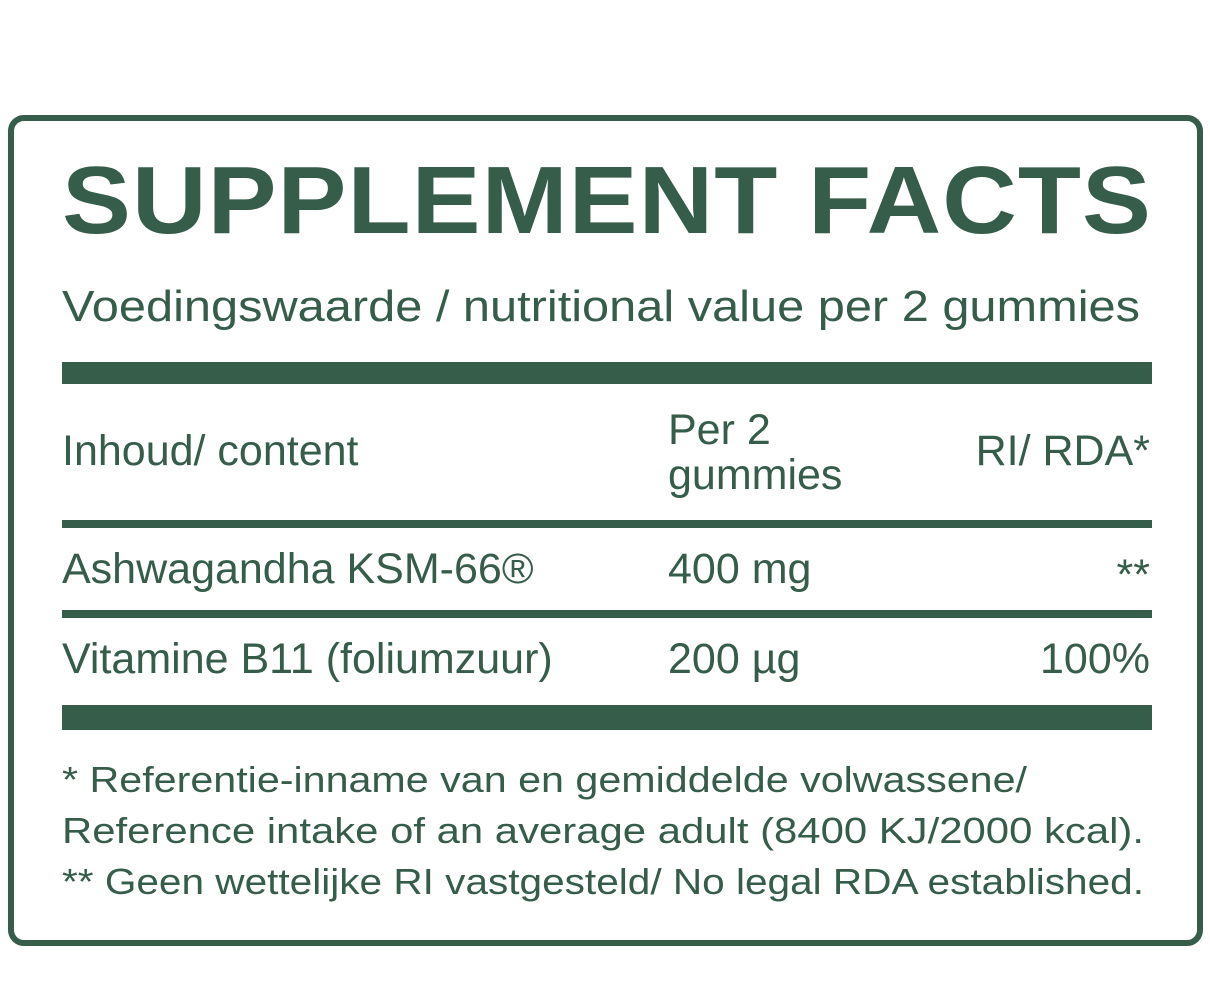  I want to click on thick-divider-top, so click(607, 373).